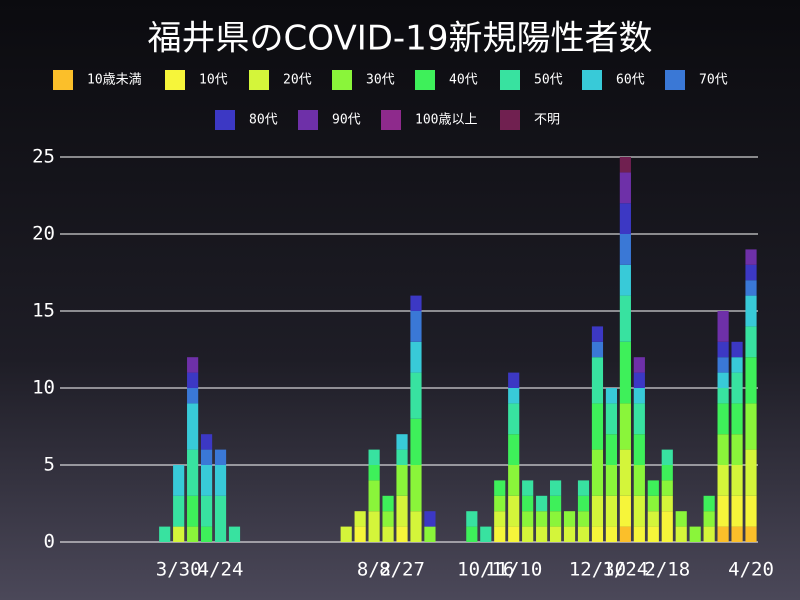 This screenshot has height=600, width=800. Describe the element at coordinates (547, 120) in the screenshot. I see `legend-label: 不明` at that location.